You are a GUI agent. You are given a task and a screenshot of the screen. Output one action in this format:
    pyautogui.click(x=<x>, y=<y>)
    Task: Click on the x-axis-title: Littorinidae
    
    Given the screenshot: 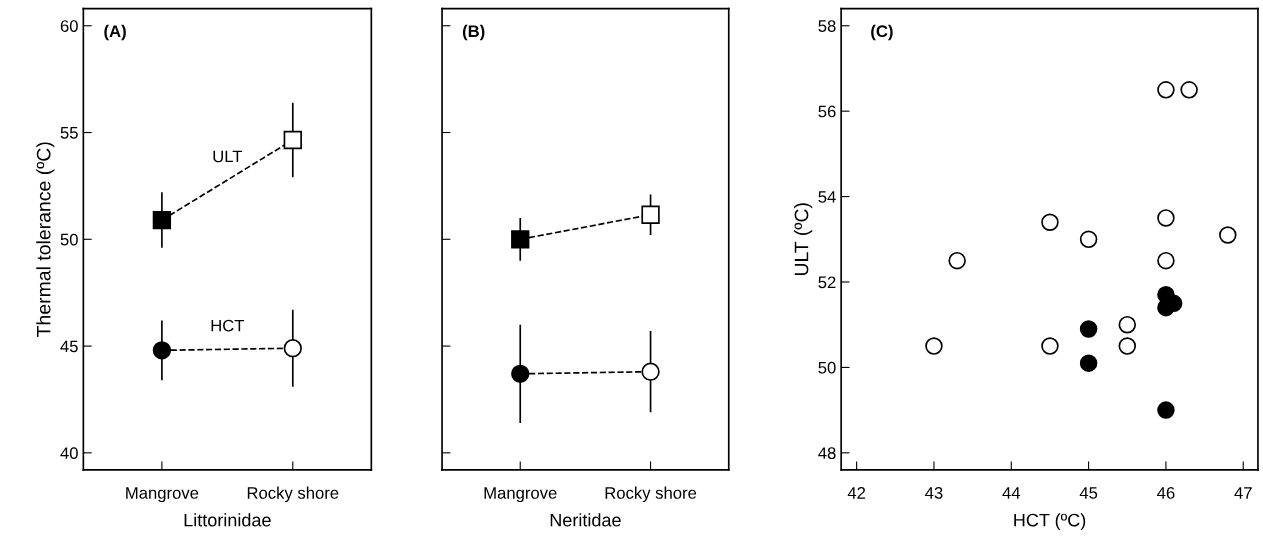 What is the action you would take?
    pyautogui.click(x=227, y=520)
    